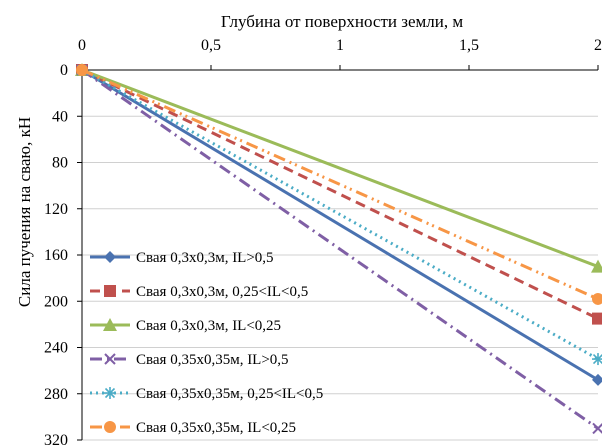 This screenshot has height=446, width=602. What do you see at coordinates (211, 45) in the screenshot?
I see `x-tick-label: 0,5` at bounding box center [211, 45].